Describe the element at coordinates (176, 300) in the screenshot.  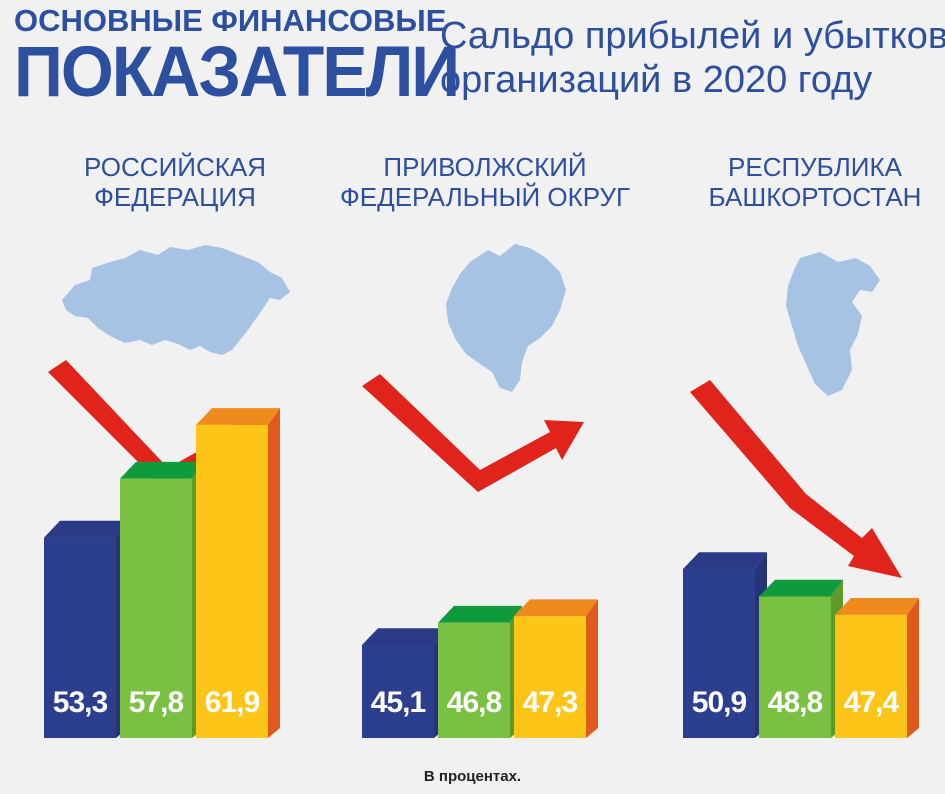
I see `russia-map-icon` at that location.